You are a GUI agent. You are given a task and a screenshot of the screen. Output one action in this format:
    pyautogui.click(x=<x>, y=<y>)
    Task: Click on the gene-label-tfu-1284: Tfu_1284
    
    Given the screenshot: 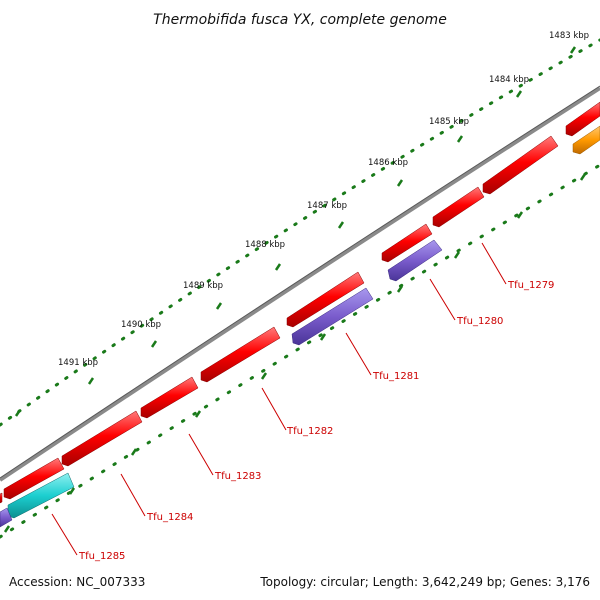 What is the action you would take?
    pyautogui.click(x=169, y=517)
    